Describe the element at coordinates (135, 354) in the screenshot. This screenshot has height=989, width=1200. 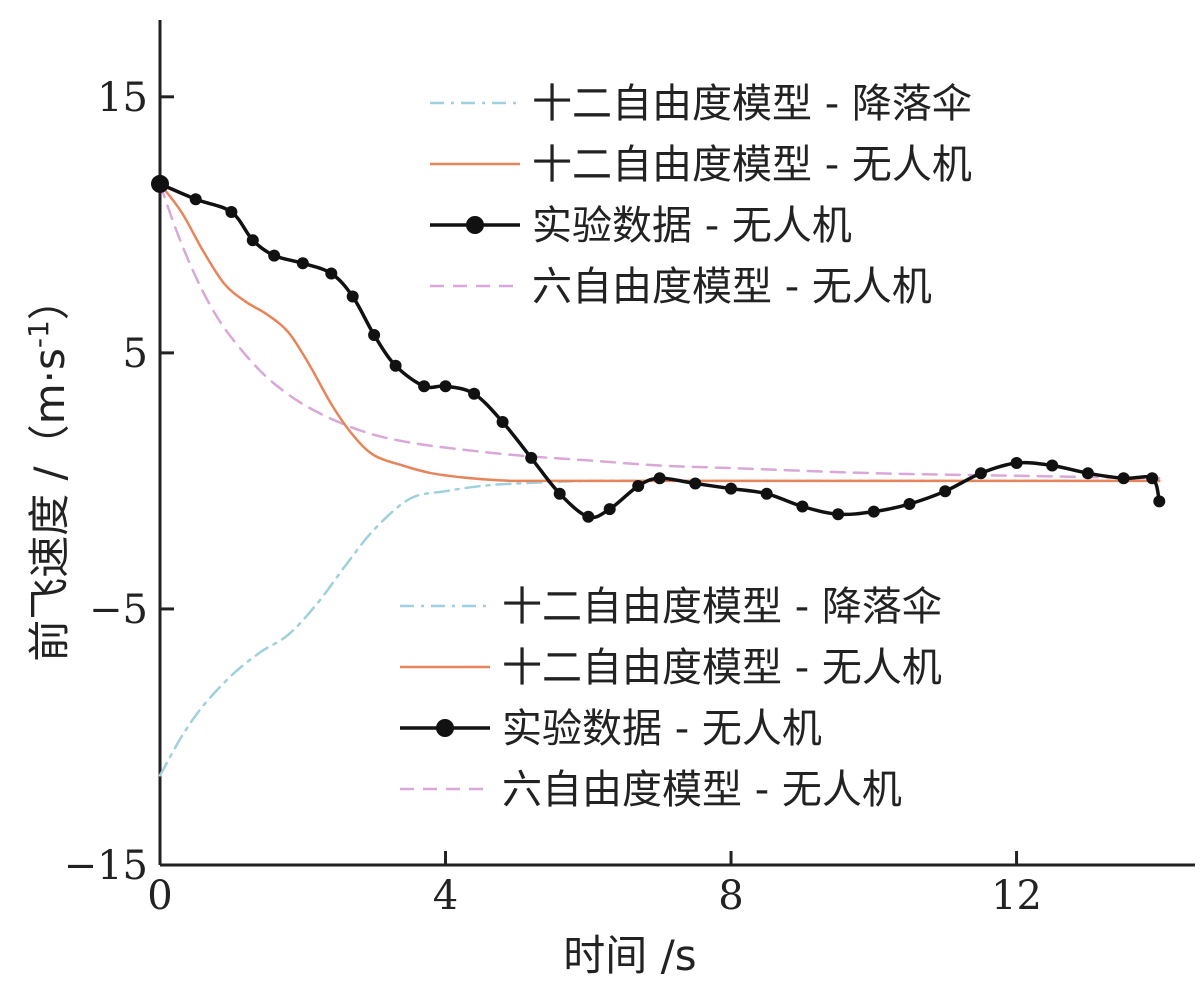
I see `y-tick-label: 5` at that location.